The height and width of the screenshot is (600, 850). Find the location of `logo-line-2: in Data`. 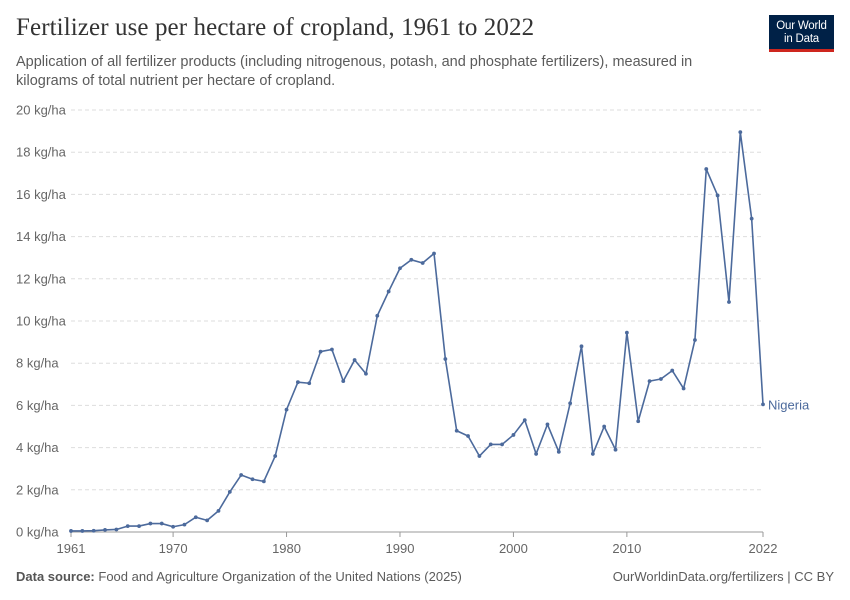

logo-line-2: in Data is located at coordinates (801, 39).